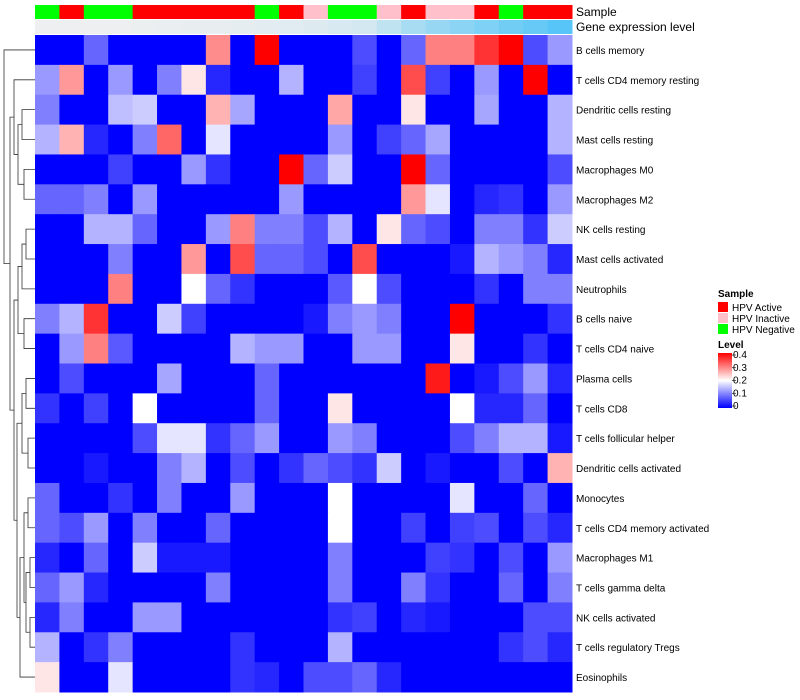 This screenshot has height=700, width=800. Describe the element at coordinates (739, 381) in the screenshot. I see `level-ticks: 0.4 0.3 0.20.1 0` at that location.